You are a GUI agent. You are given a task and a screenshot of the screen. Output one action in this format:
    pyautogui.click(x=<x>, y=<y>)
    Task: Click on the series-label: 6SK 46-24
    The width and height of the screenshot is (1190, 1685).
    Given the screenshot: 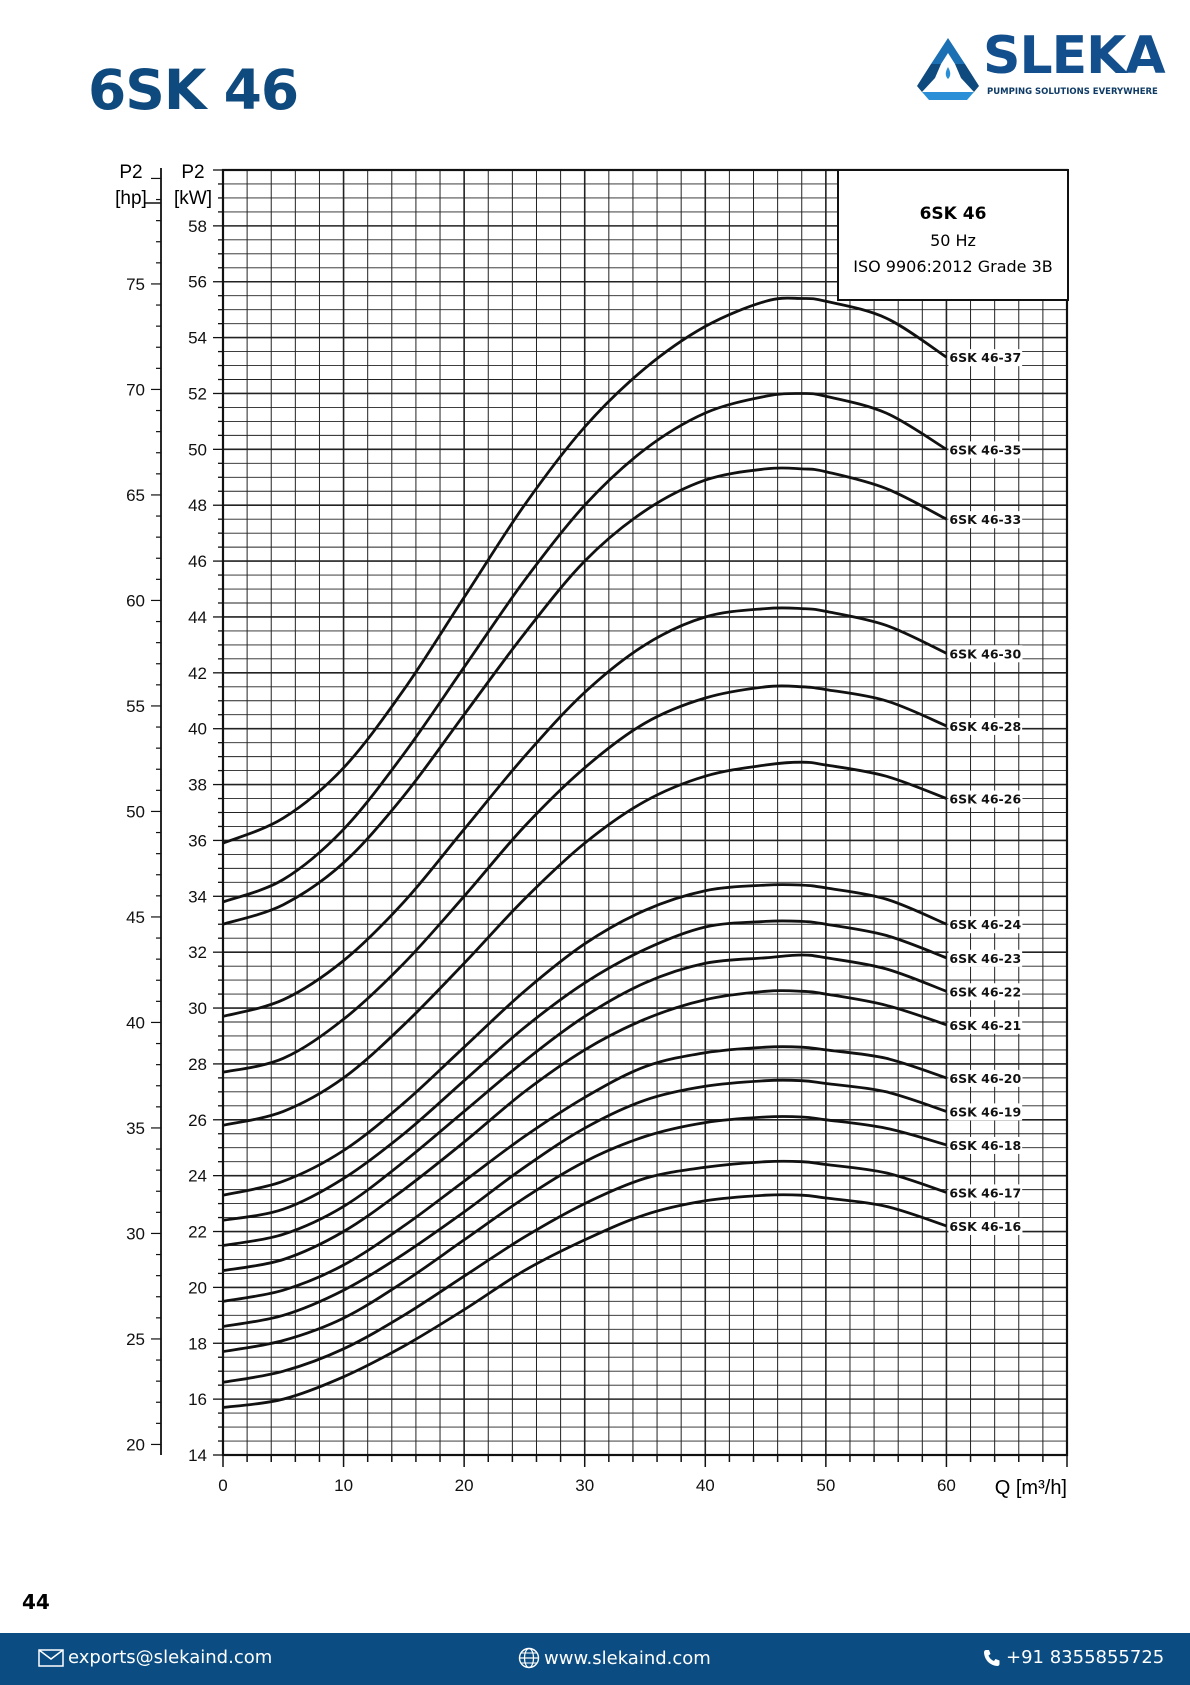 What is the action you would take?
    pyautogui.click(x=985, y=924)
    